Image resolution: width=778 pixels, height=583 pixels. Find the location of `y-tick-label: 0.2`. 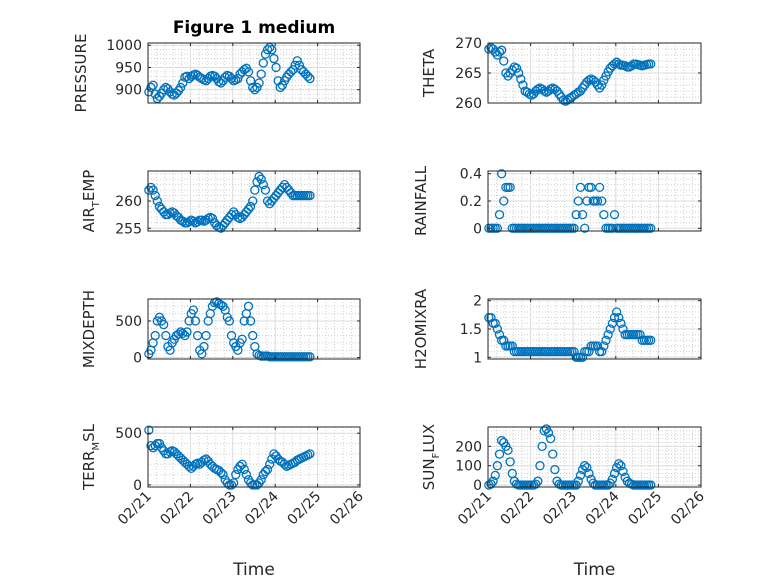

y-tick-label: 0.2 is located at coordinates (471, 202).